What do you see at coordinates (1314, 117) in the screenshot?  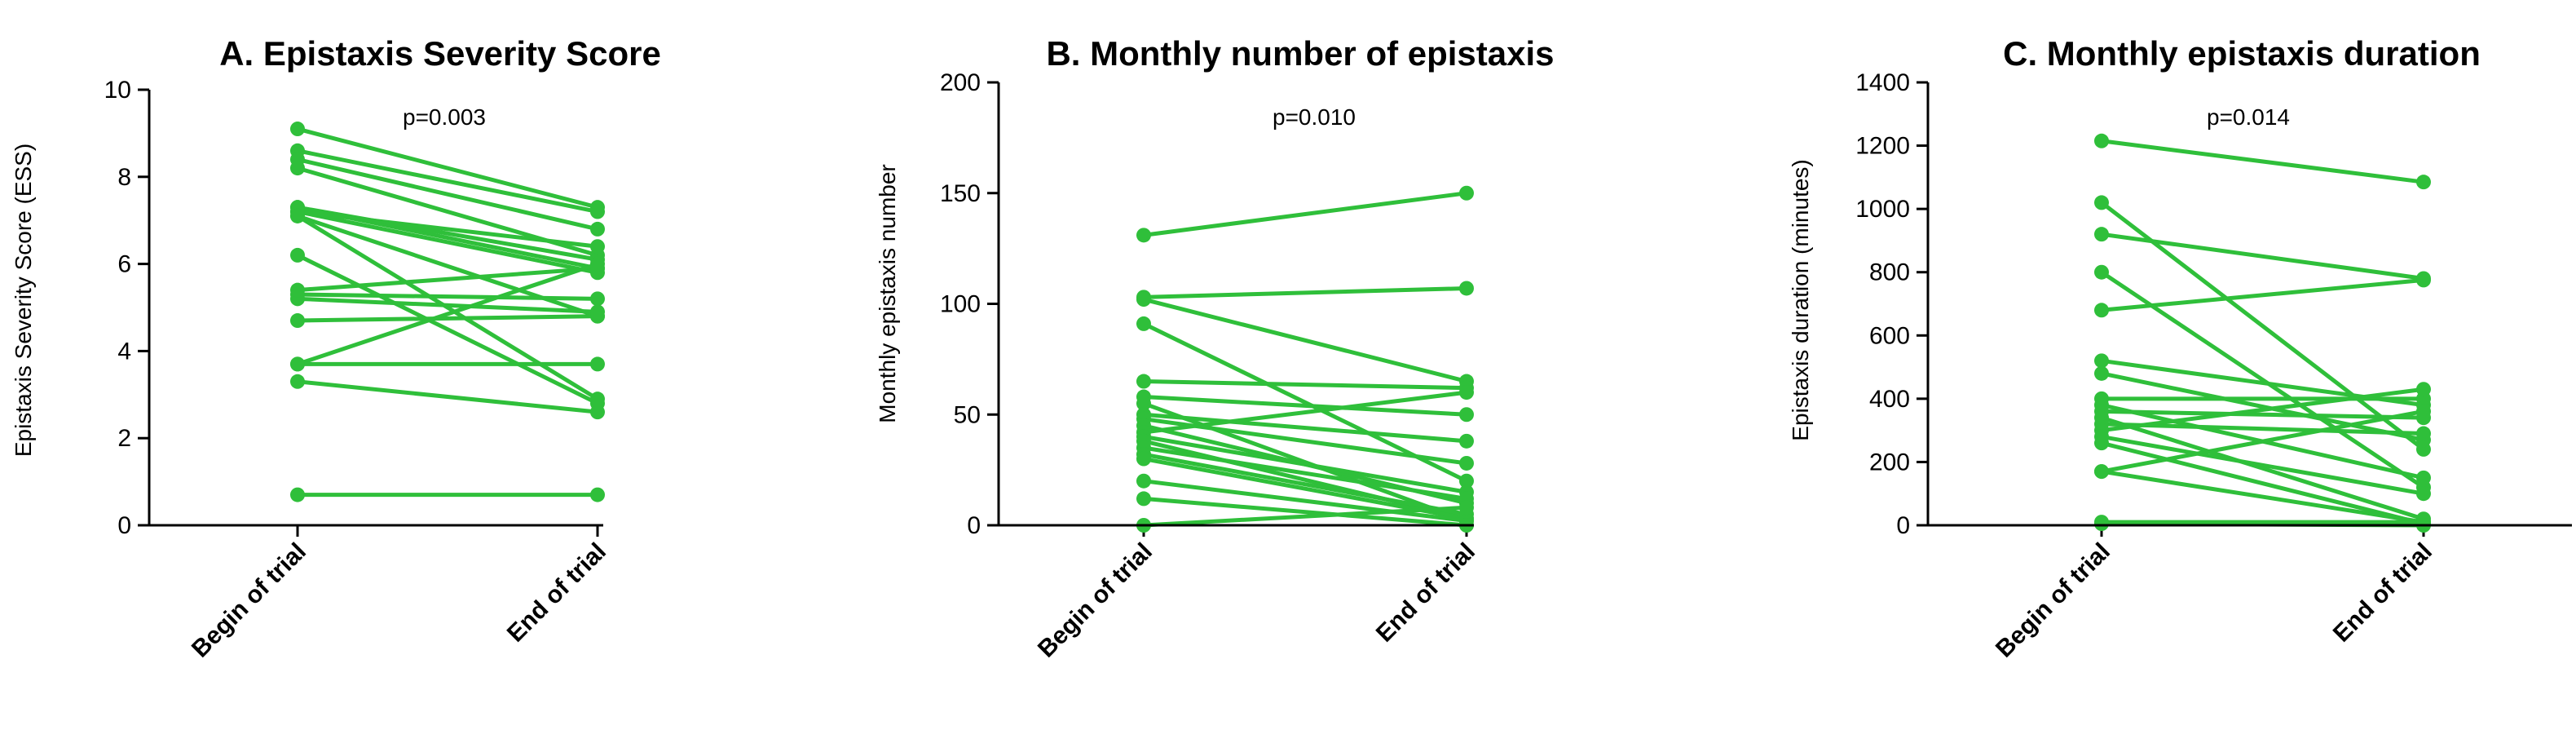 I see `p-value-annotation: p=0.010` at bounding box center [1314, 117].